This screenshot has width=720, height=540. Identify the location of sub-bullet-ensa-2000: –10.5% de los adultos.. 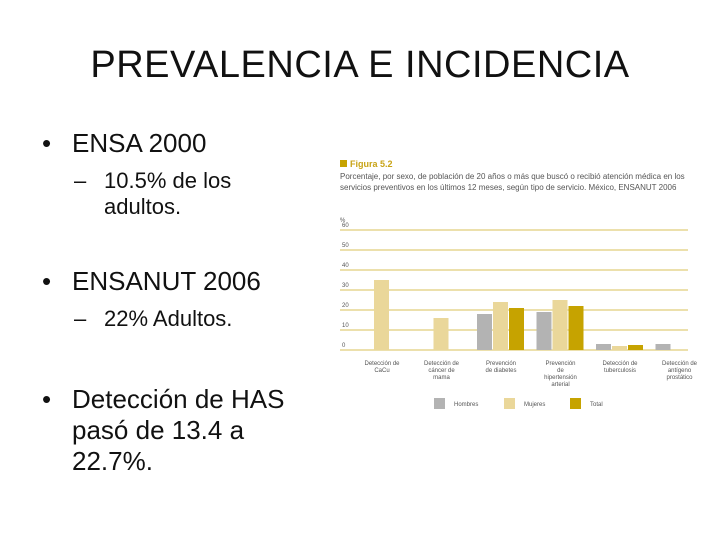
(159, 194).